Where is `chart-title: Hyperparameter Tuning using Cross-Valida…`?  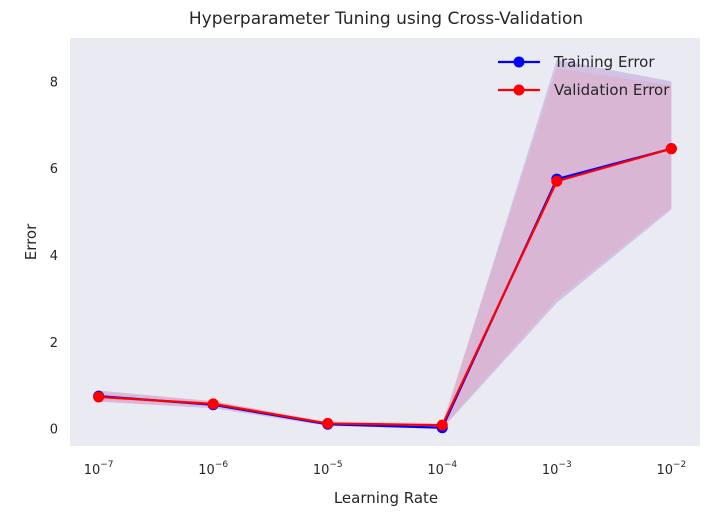 chart-title: Hyperparameter Tuning using Cross-Valida… is located at coordinates (386, 19).